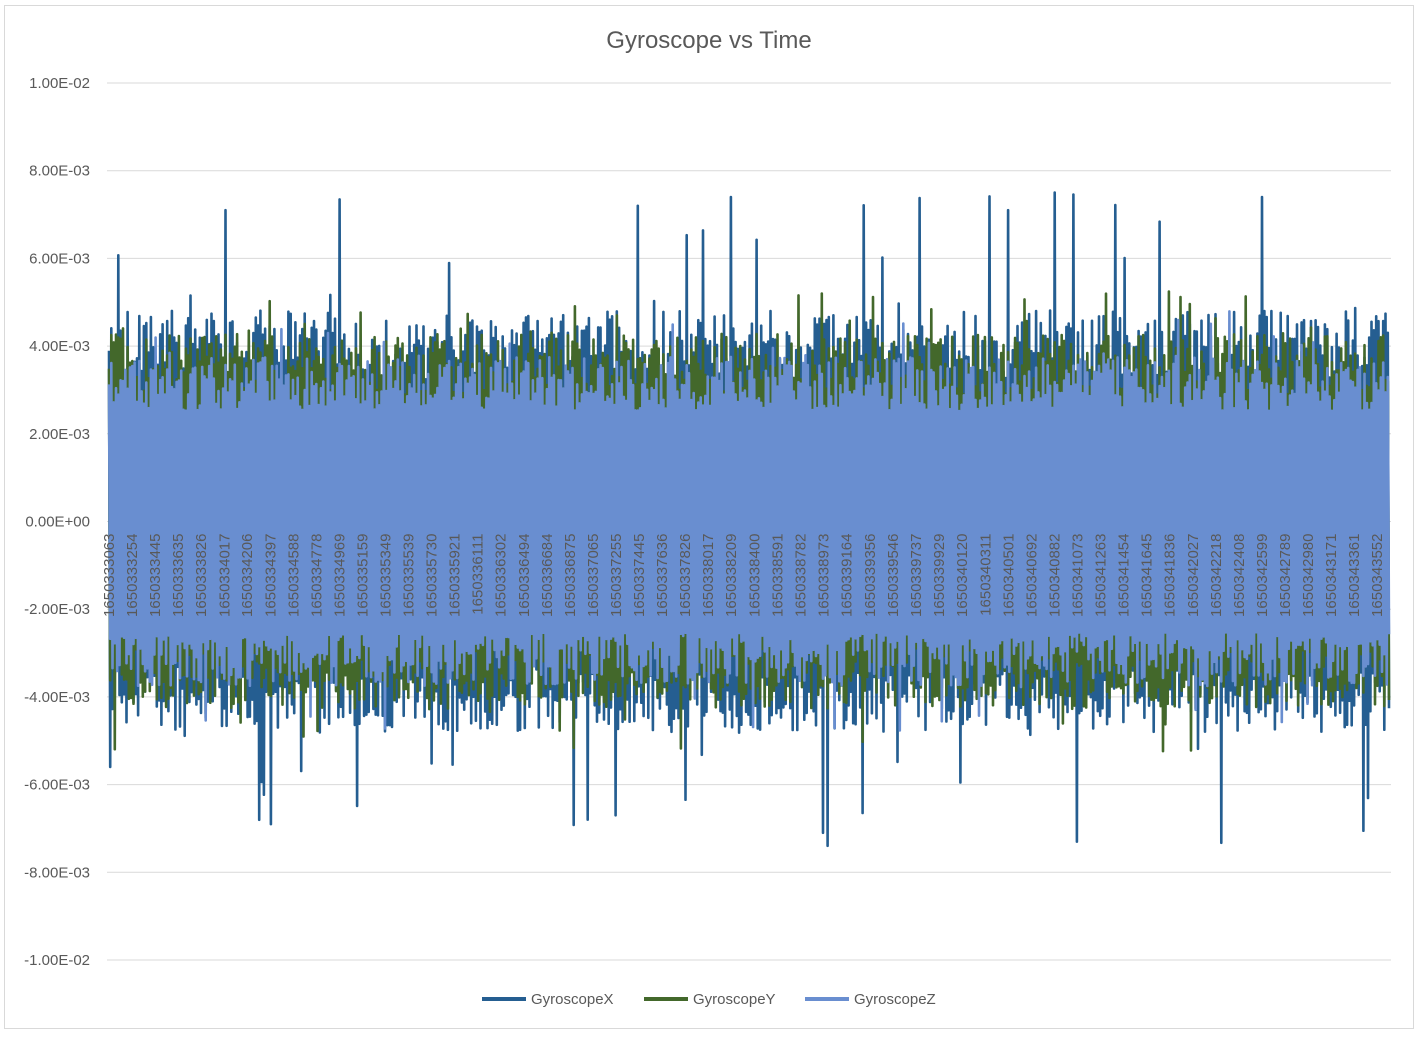 This screenshot has height=1037, width=1421. What do you see at coordinates (455, 575) in the screenshot?
I see `x-tick-label: 1650335921` at bounding box center [455, 575].